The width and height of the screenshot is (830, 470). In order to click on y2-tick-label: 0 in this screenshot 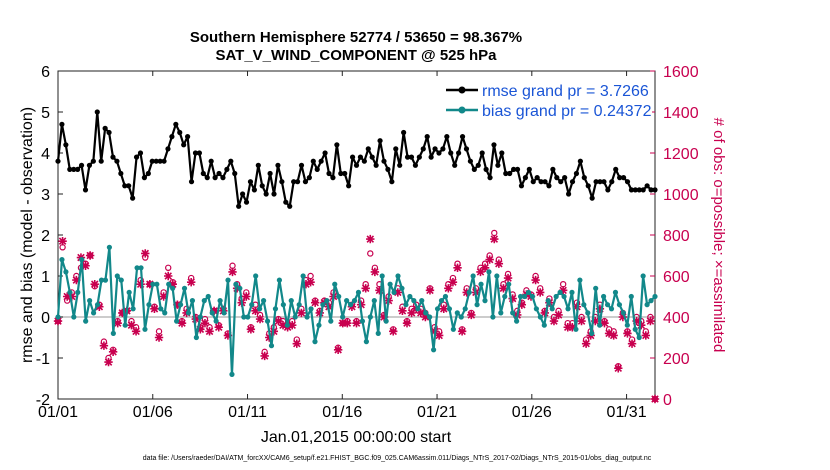, I will do `click(667, 400)`.